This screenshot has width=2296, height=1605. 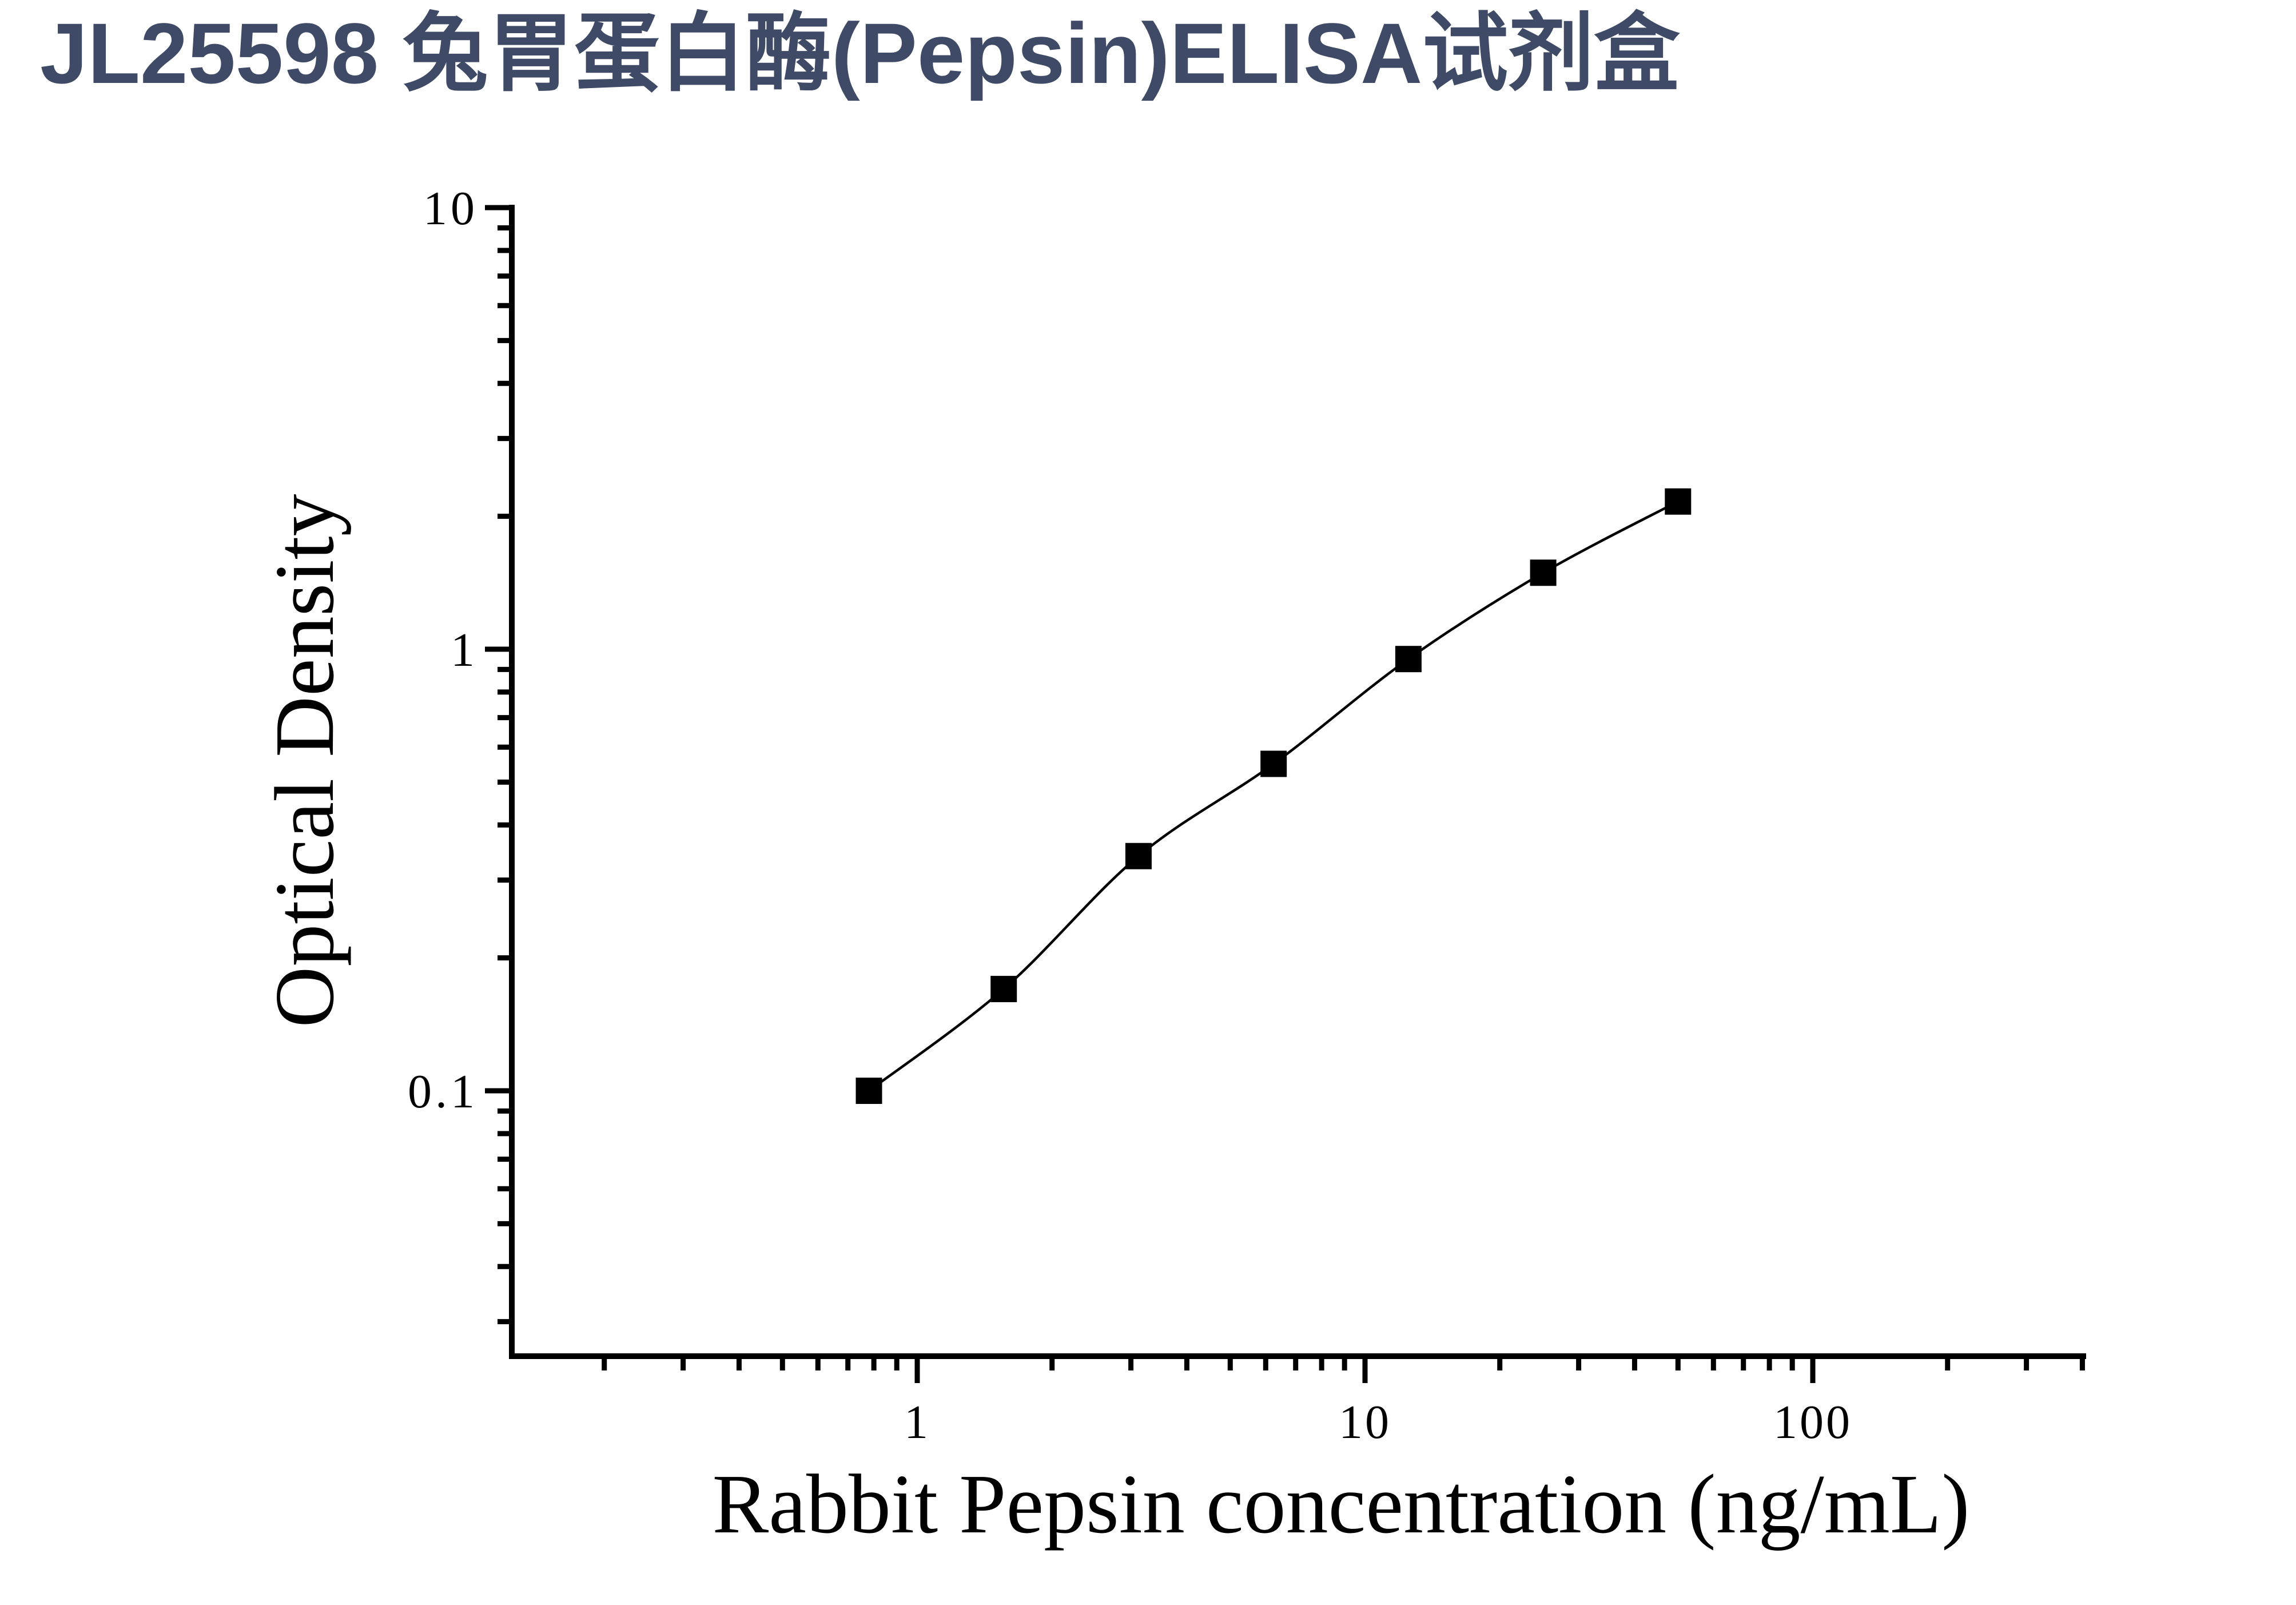 What do you see at coordinates (450, 208) in the screenshot?
I see `y-tick-label: 10` at bounding box center [450, 208].